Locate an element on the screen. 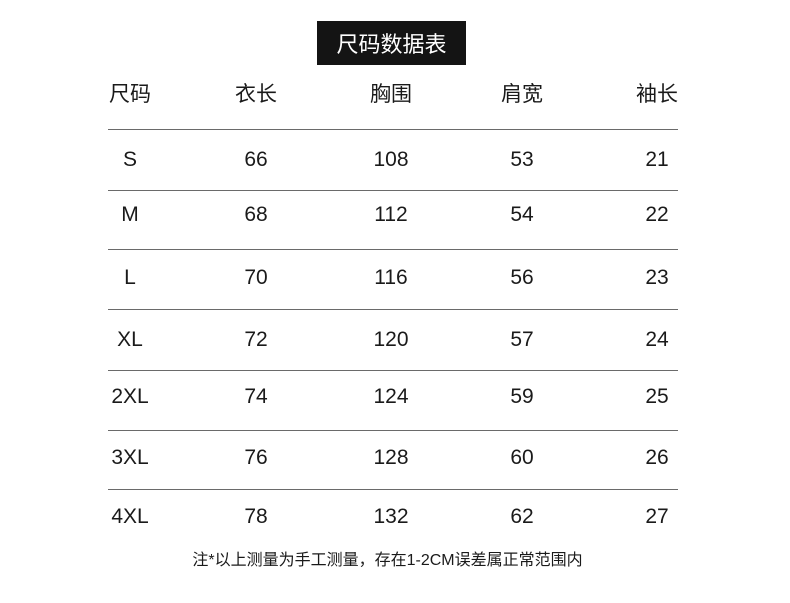  cell-shoulder: 59 is located at coordinates (522, 396).